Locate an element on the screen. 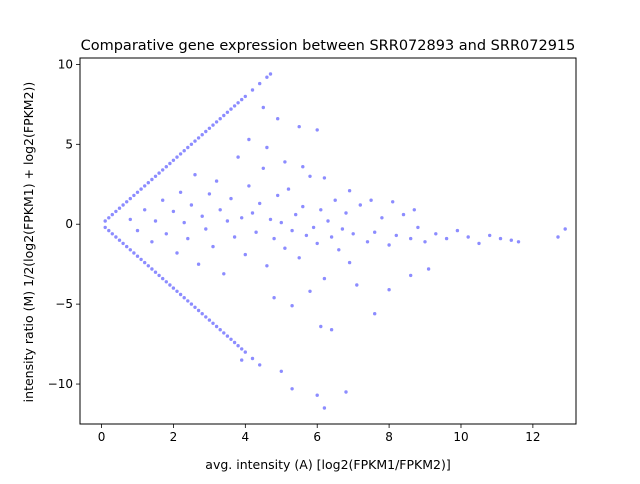 This screenshot has height=484, width=640. y-tick-label: −10 is located at coordinates (60, 384).